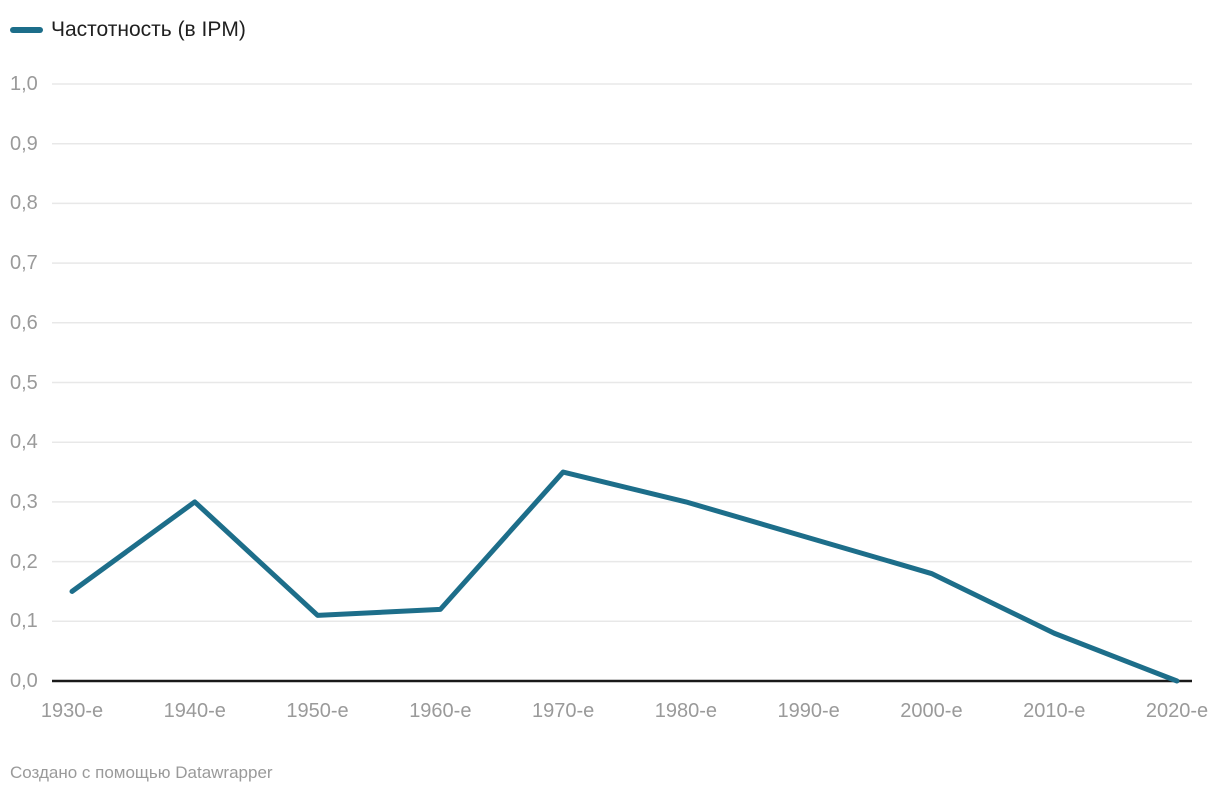 The height and width of the screenshot is (800, 1220). I want to click on x-axis-tick-label: 1970-е, so click(563, 711).